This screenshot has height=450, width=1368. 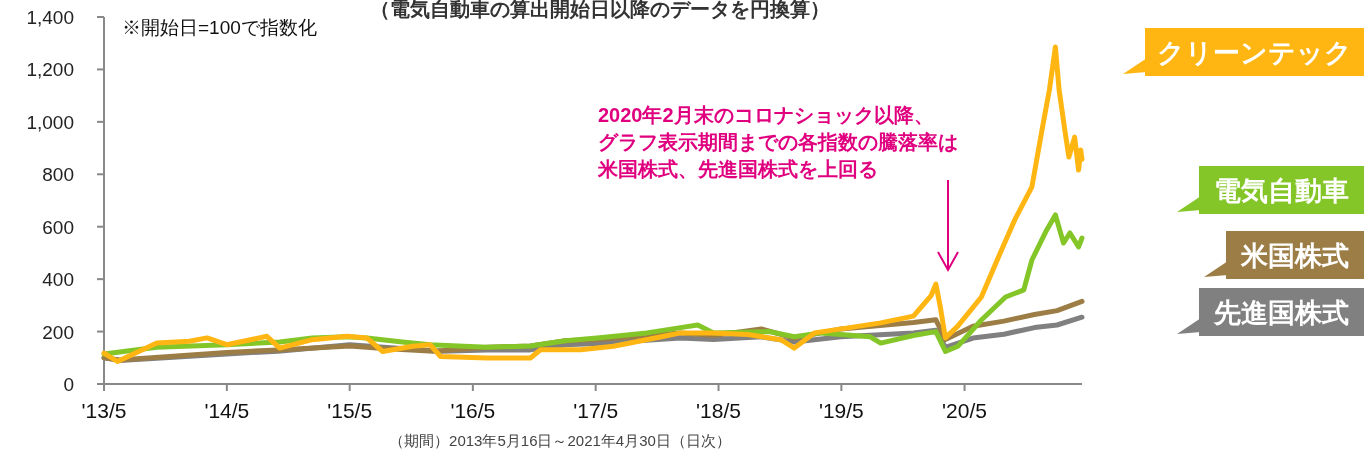 What do you see at coordinates (1281, 313) in the screenshot?
I see `legend-label: 先進国株式` at bounding box center [1281, 313].